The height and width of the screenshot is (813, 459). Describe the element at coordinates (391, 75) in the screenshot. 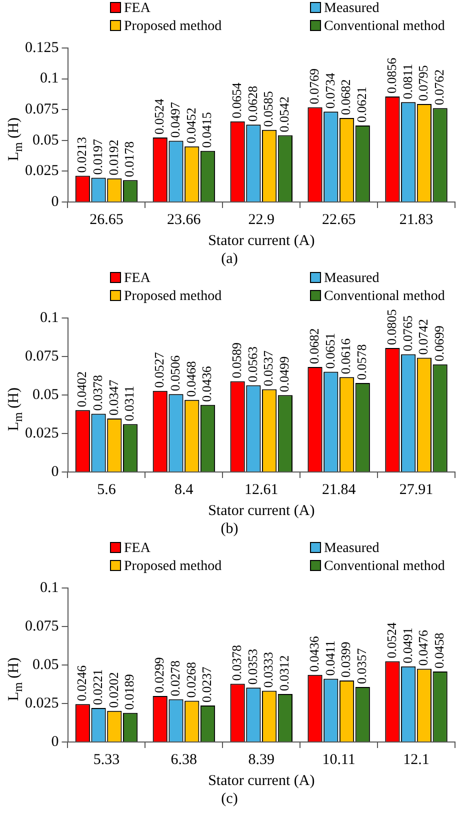

I see `data-label: 0.0856` at that location.